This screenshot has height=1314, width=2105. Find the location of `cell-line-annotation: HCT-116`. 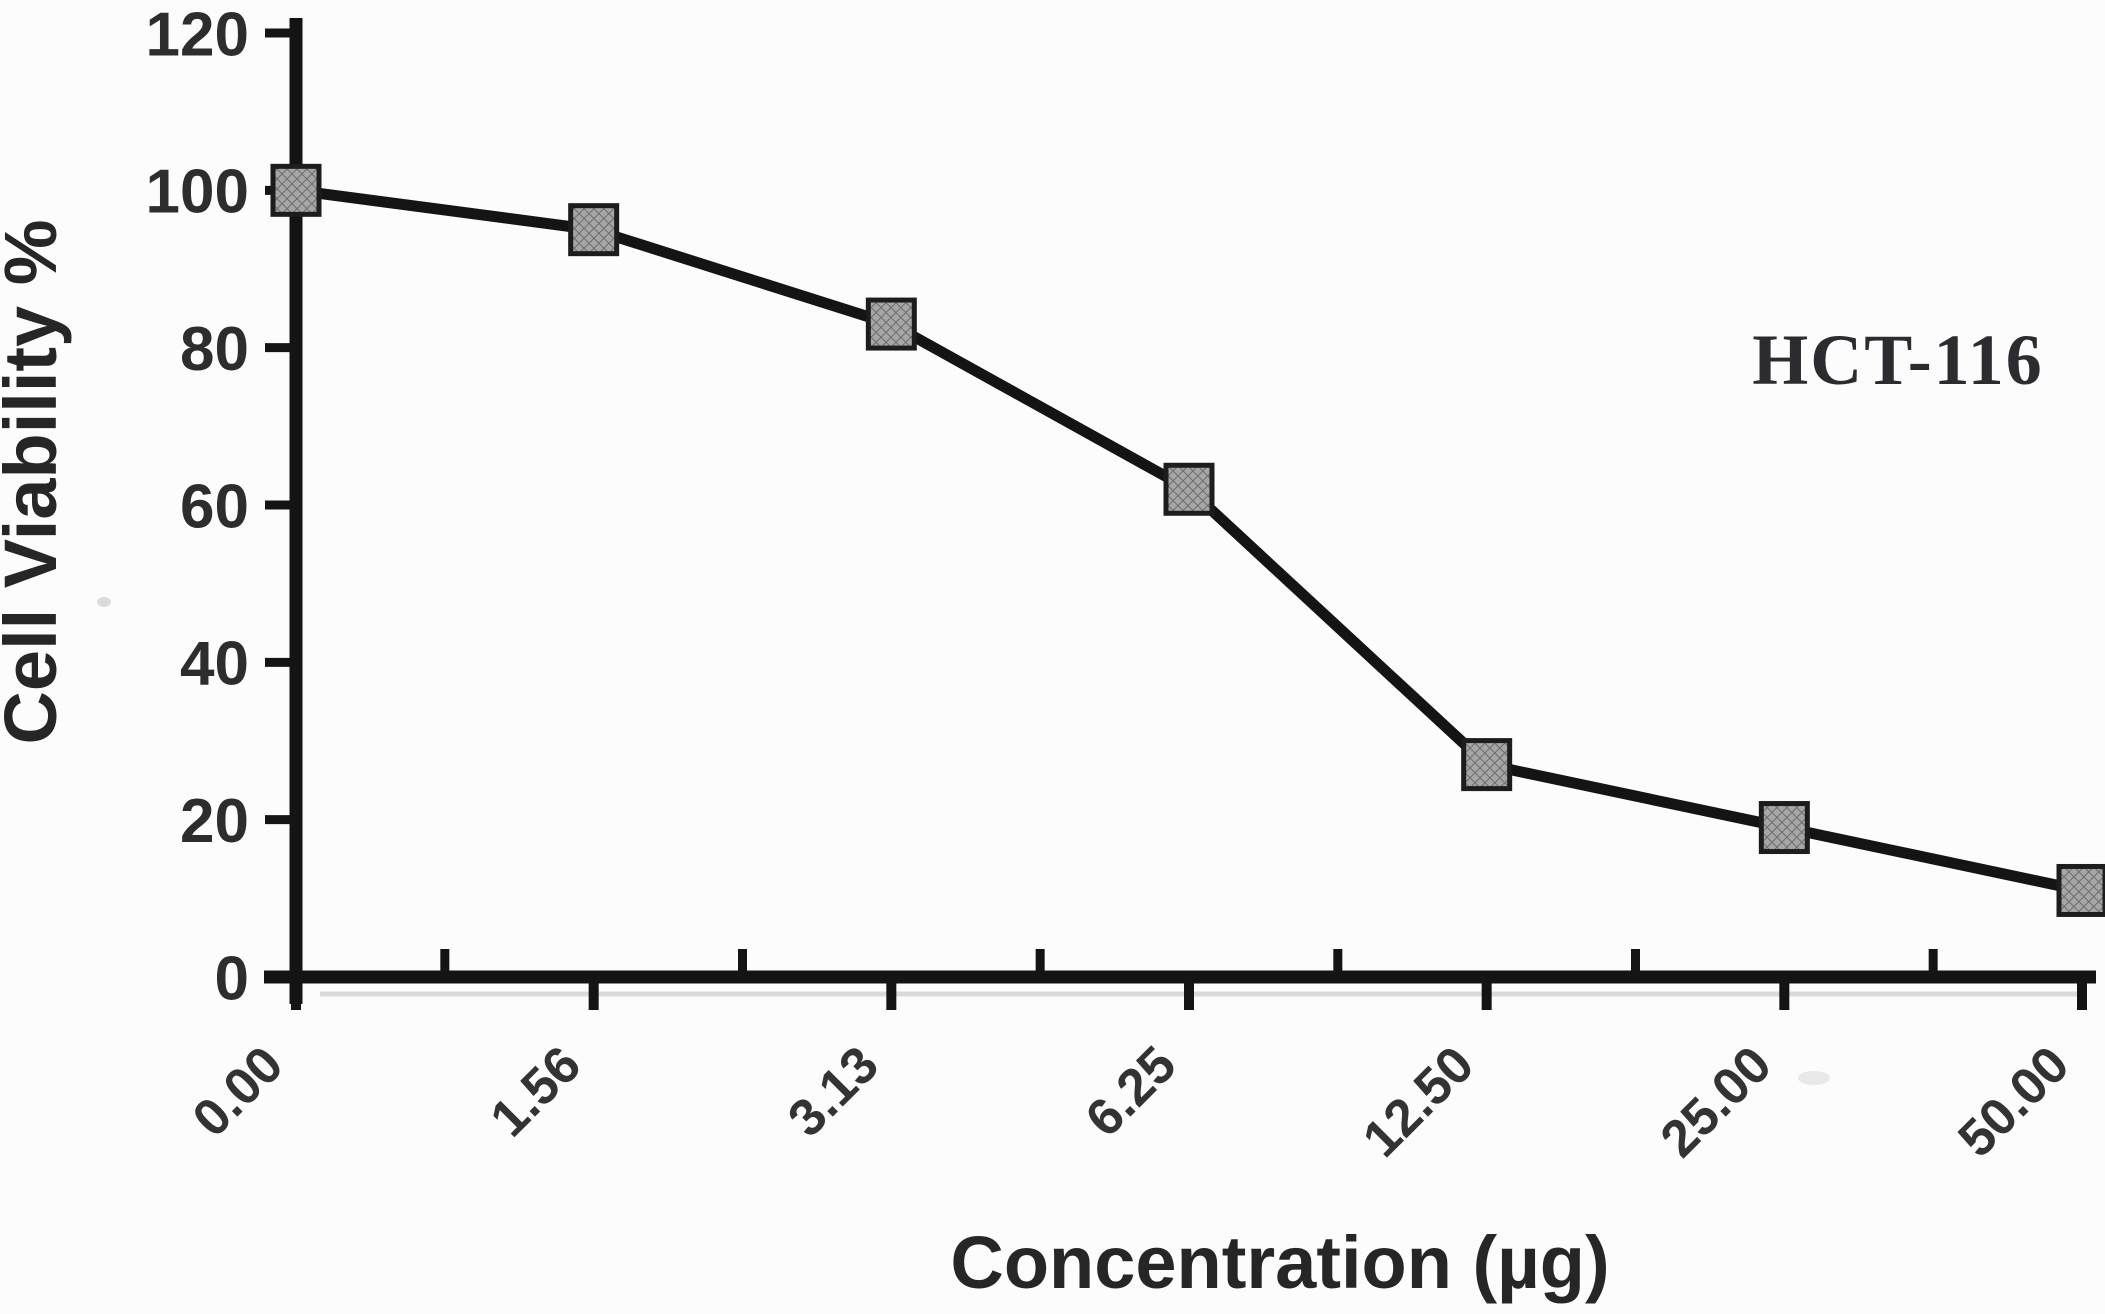

cell-line-annotation: HCT-116 is located at coordinates (1897, 360).